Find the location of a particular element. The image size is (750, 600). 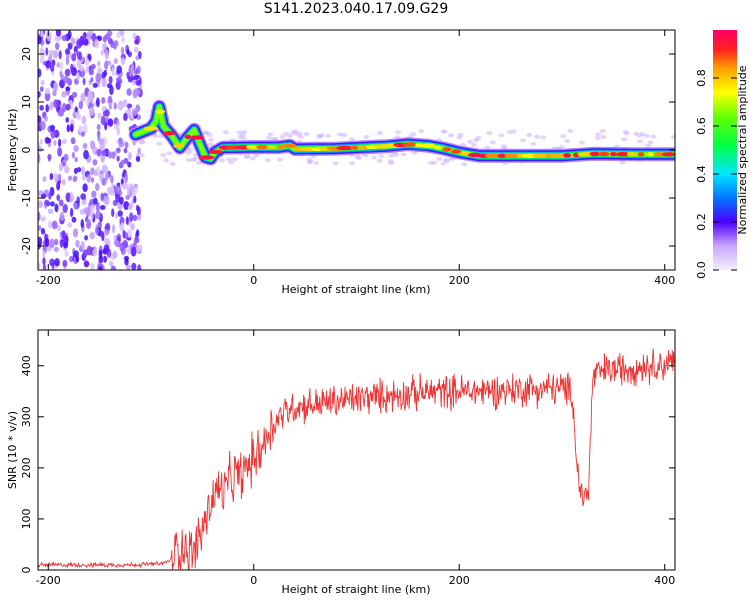

x-tick-label: 200 is located at coordinates (459, 280).